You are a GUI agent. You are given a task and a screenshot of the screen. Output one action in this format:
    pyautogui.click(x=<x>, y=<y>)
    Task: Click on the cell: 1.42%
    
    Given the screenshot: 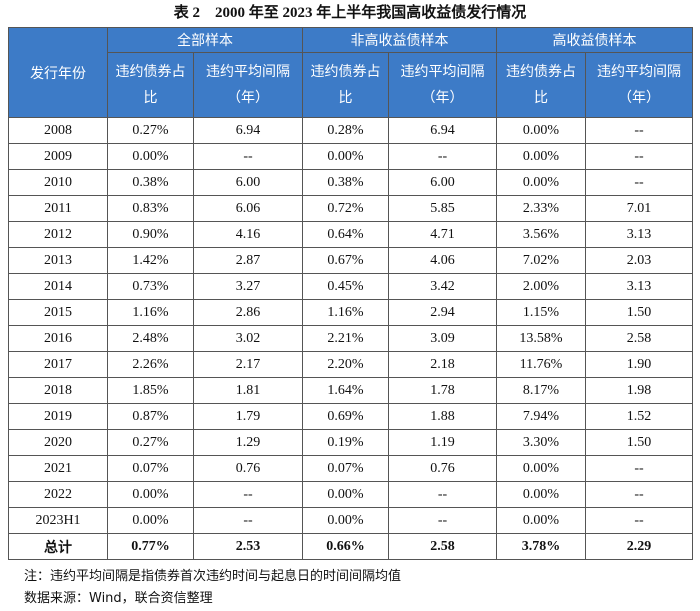 What is the action you would take?
    pyautogui.click(x=150, y=260)
    